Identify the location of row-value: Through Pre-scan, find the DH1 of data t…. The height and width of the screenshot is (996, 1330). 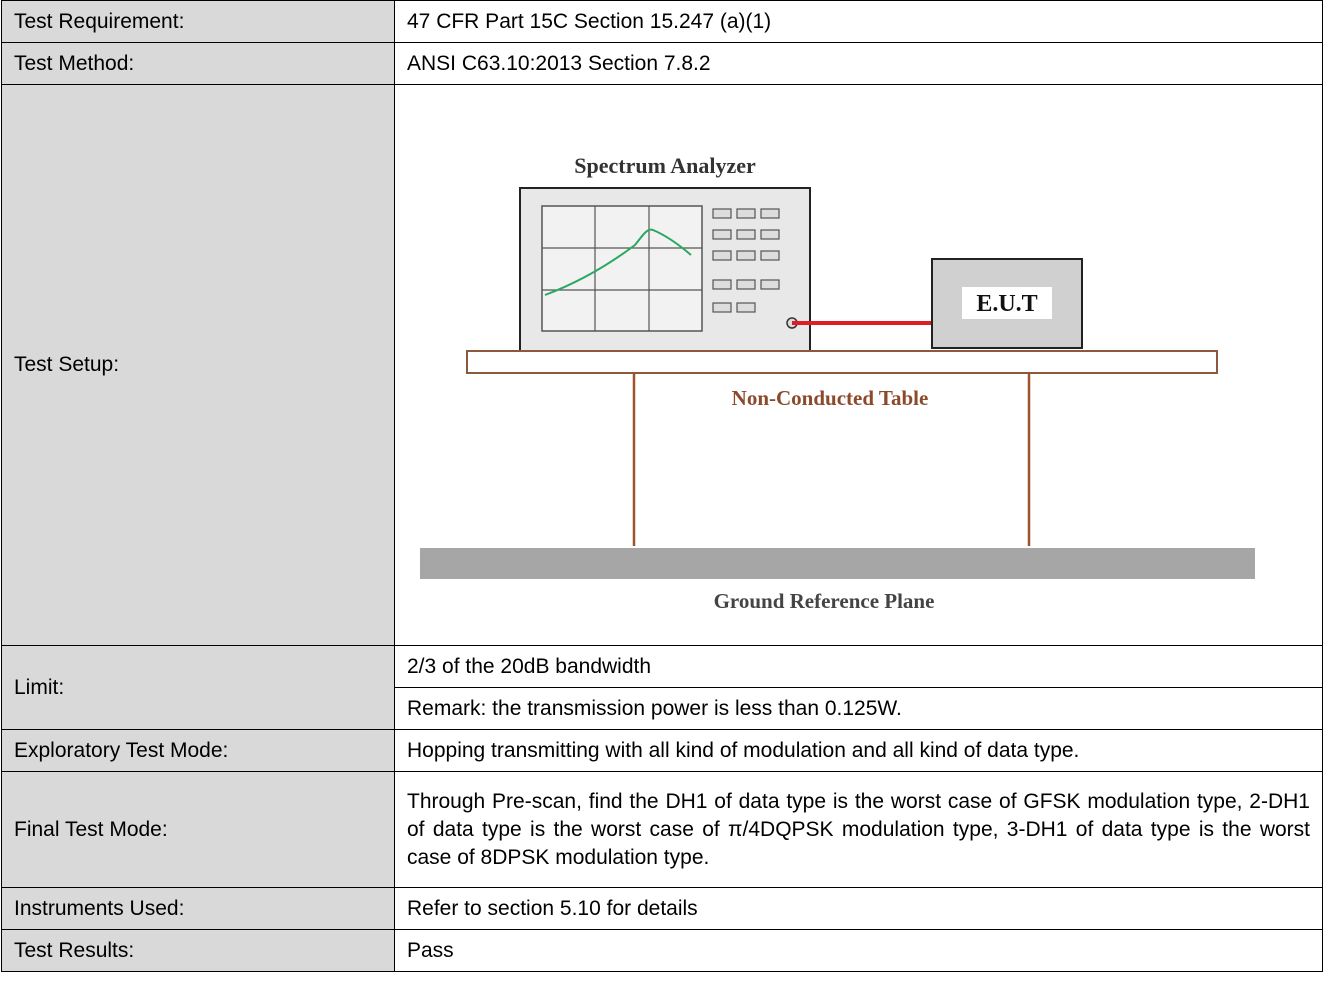
(858, 829).